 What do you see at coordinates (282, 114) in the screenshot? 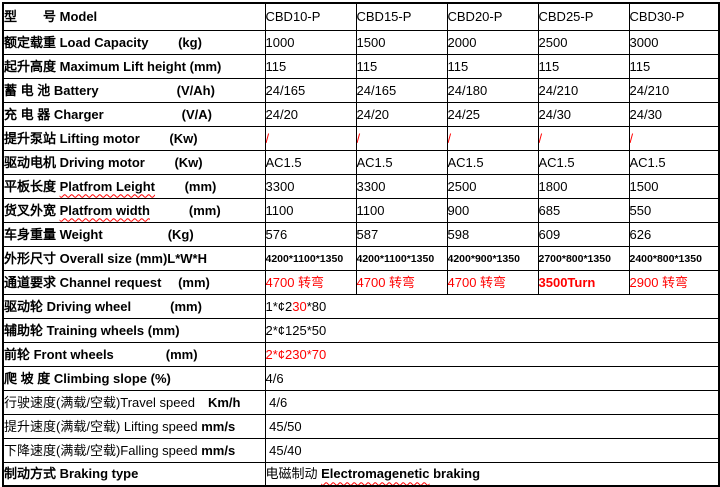
I see `text-segment: 24/20` at bounding box center [282, 114].